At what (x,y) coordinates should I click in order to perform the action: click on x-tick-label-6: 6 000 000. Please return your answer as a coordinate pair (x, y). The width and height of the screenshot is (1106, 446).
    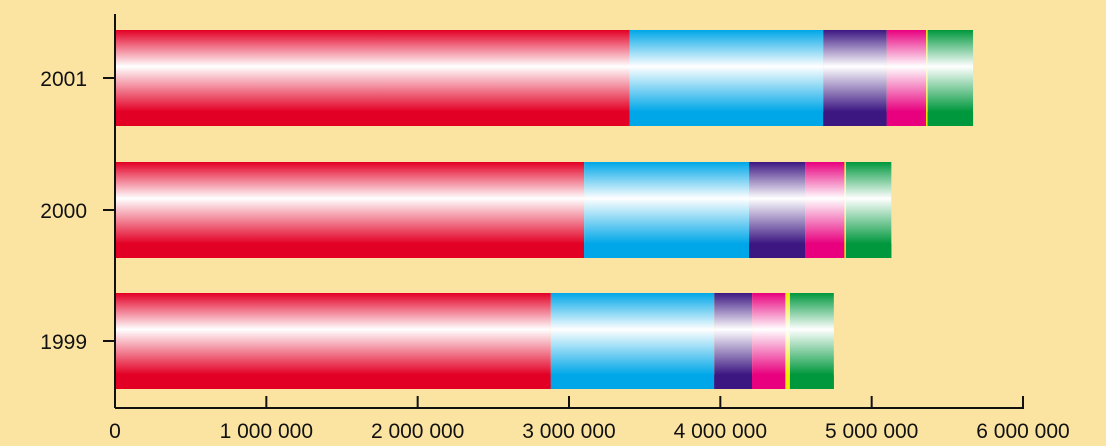
    Looking at the image, I should click on (1022, 431).